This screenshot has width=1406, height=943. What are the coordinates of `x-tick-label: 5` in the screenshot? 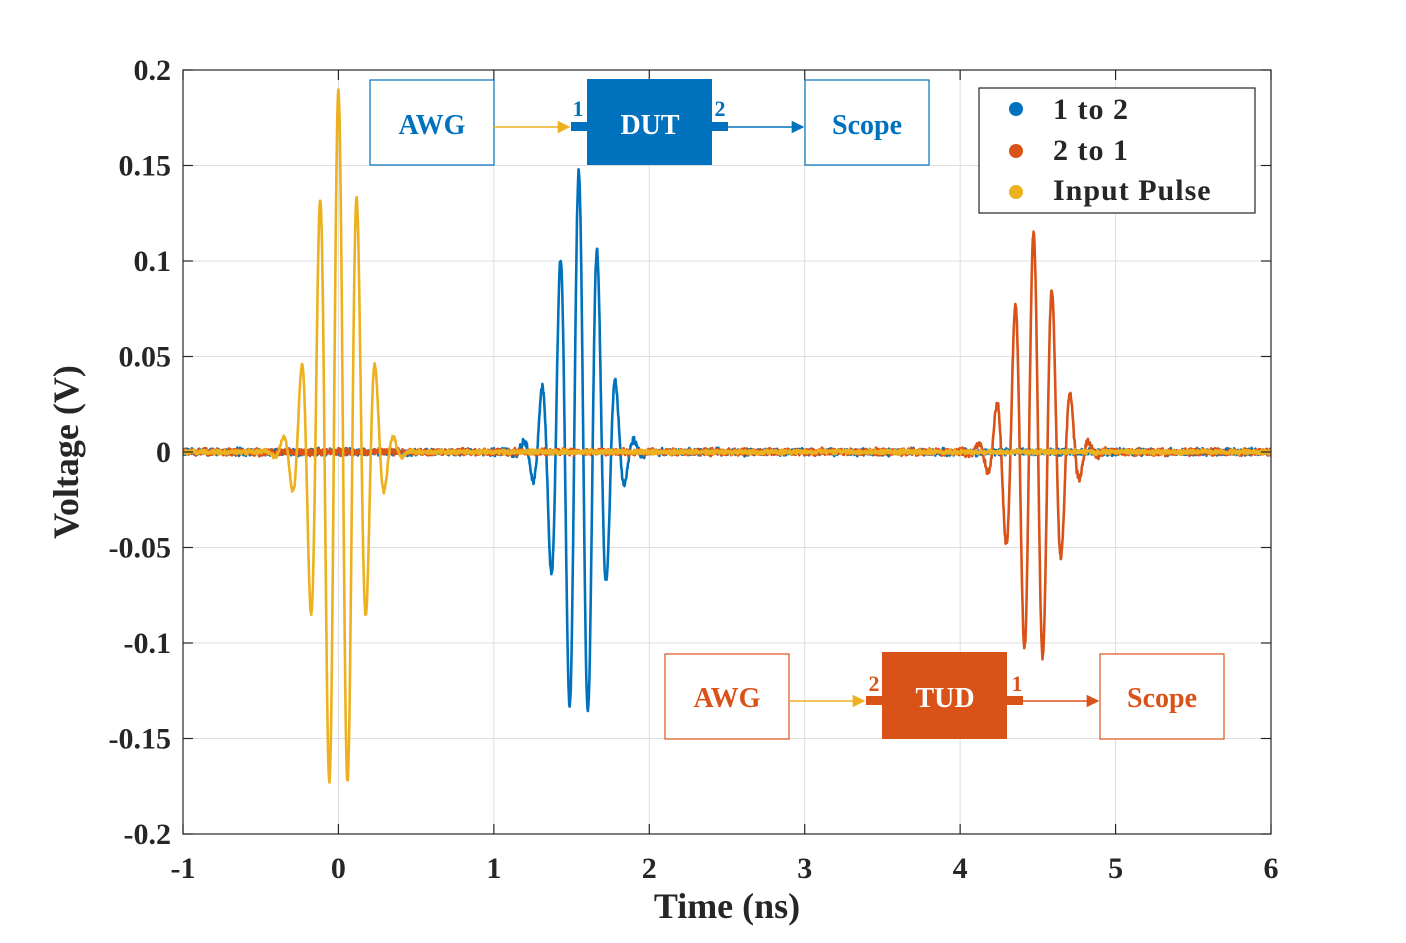 It's located at (1115, 868).